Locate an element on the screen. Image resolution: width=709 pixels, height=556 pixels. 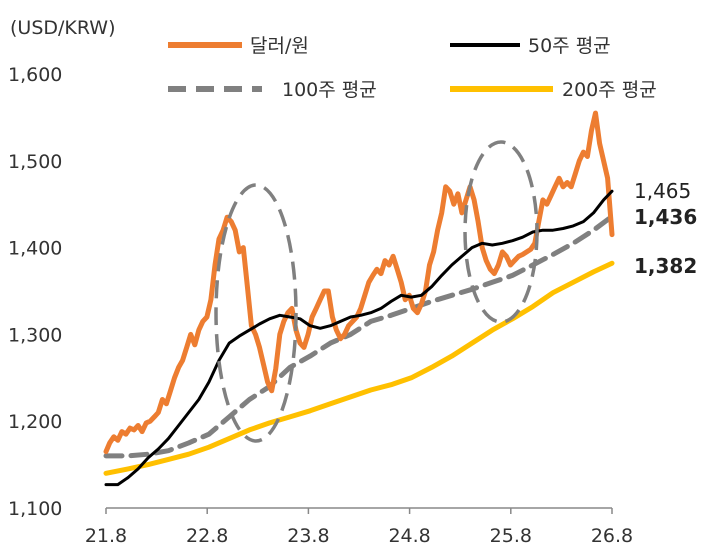
x-tick-label: 21.8 is located at coordinates (106, 536).